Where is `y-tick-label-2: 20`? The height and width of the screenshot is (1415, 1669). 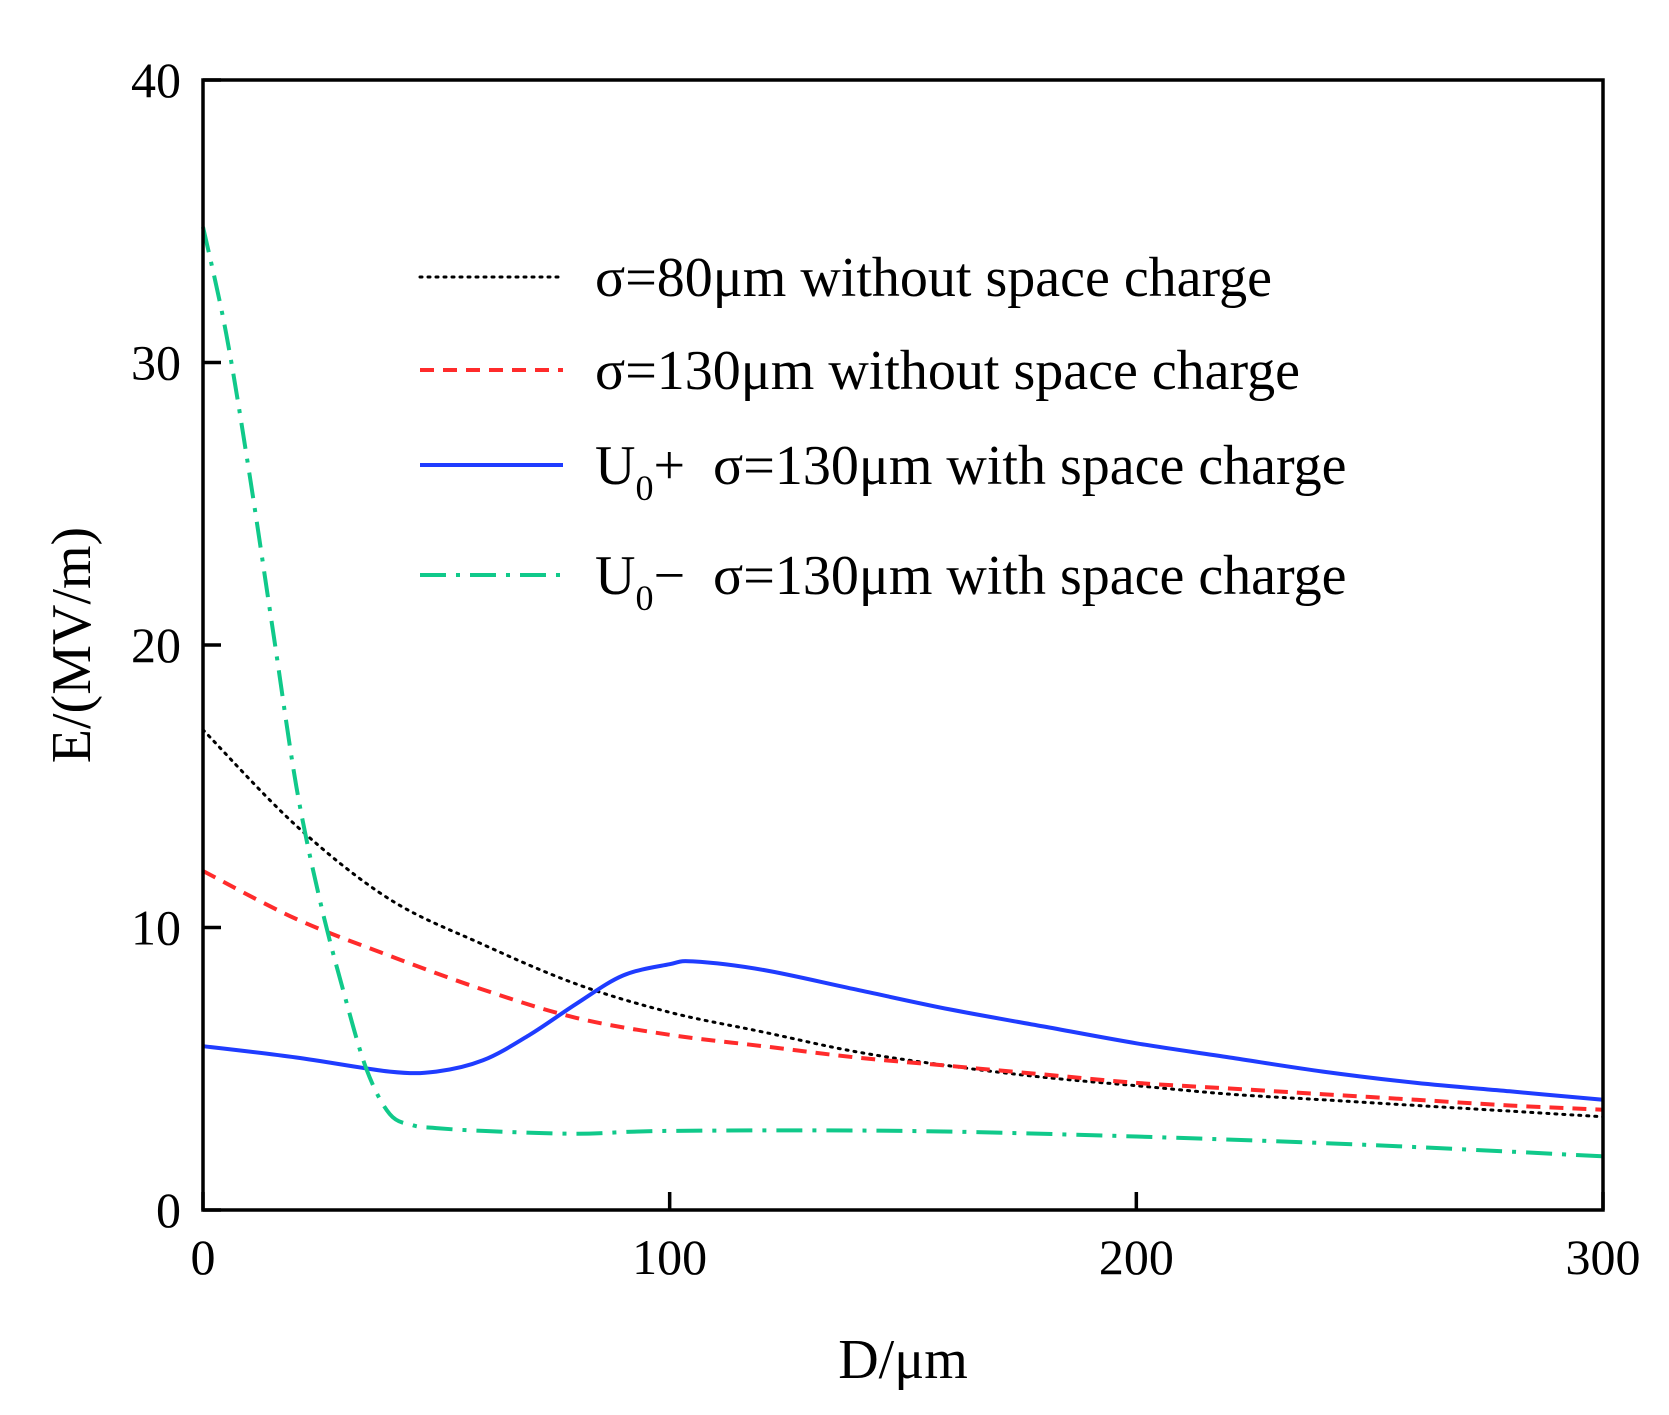 y-tick-label-2: 20 is located at coordinates (156, 645).